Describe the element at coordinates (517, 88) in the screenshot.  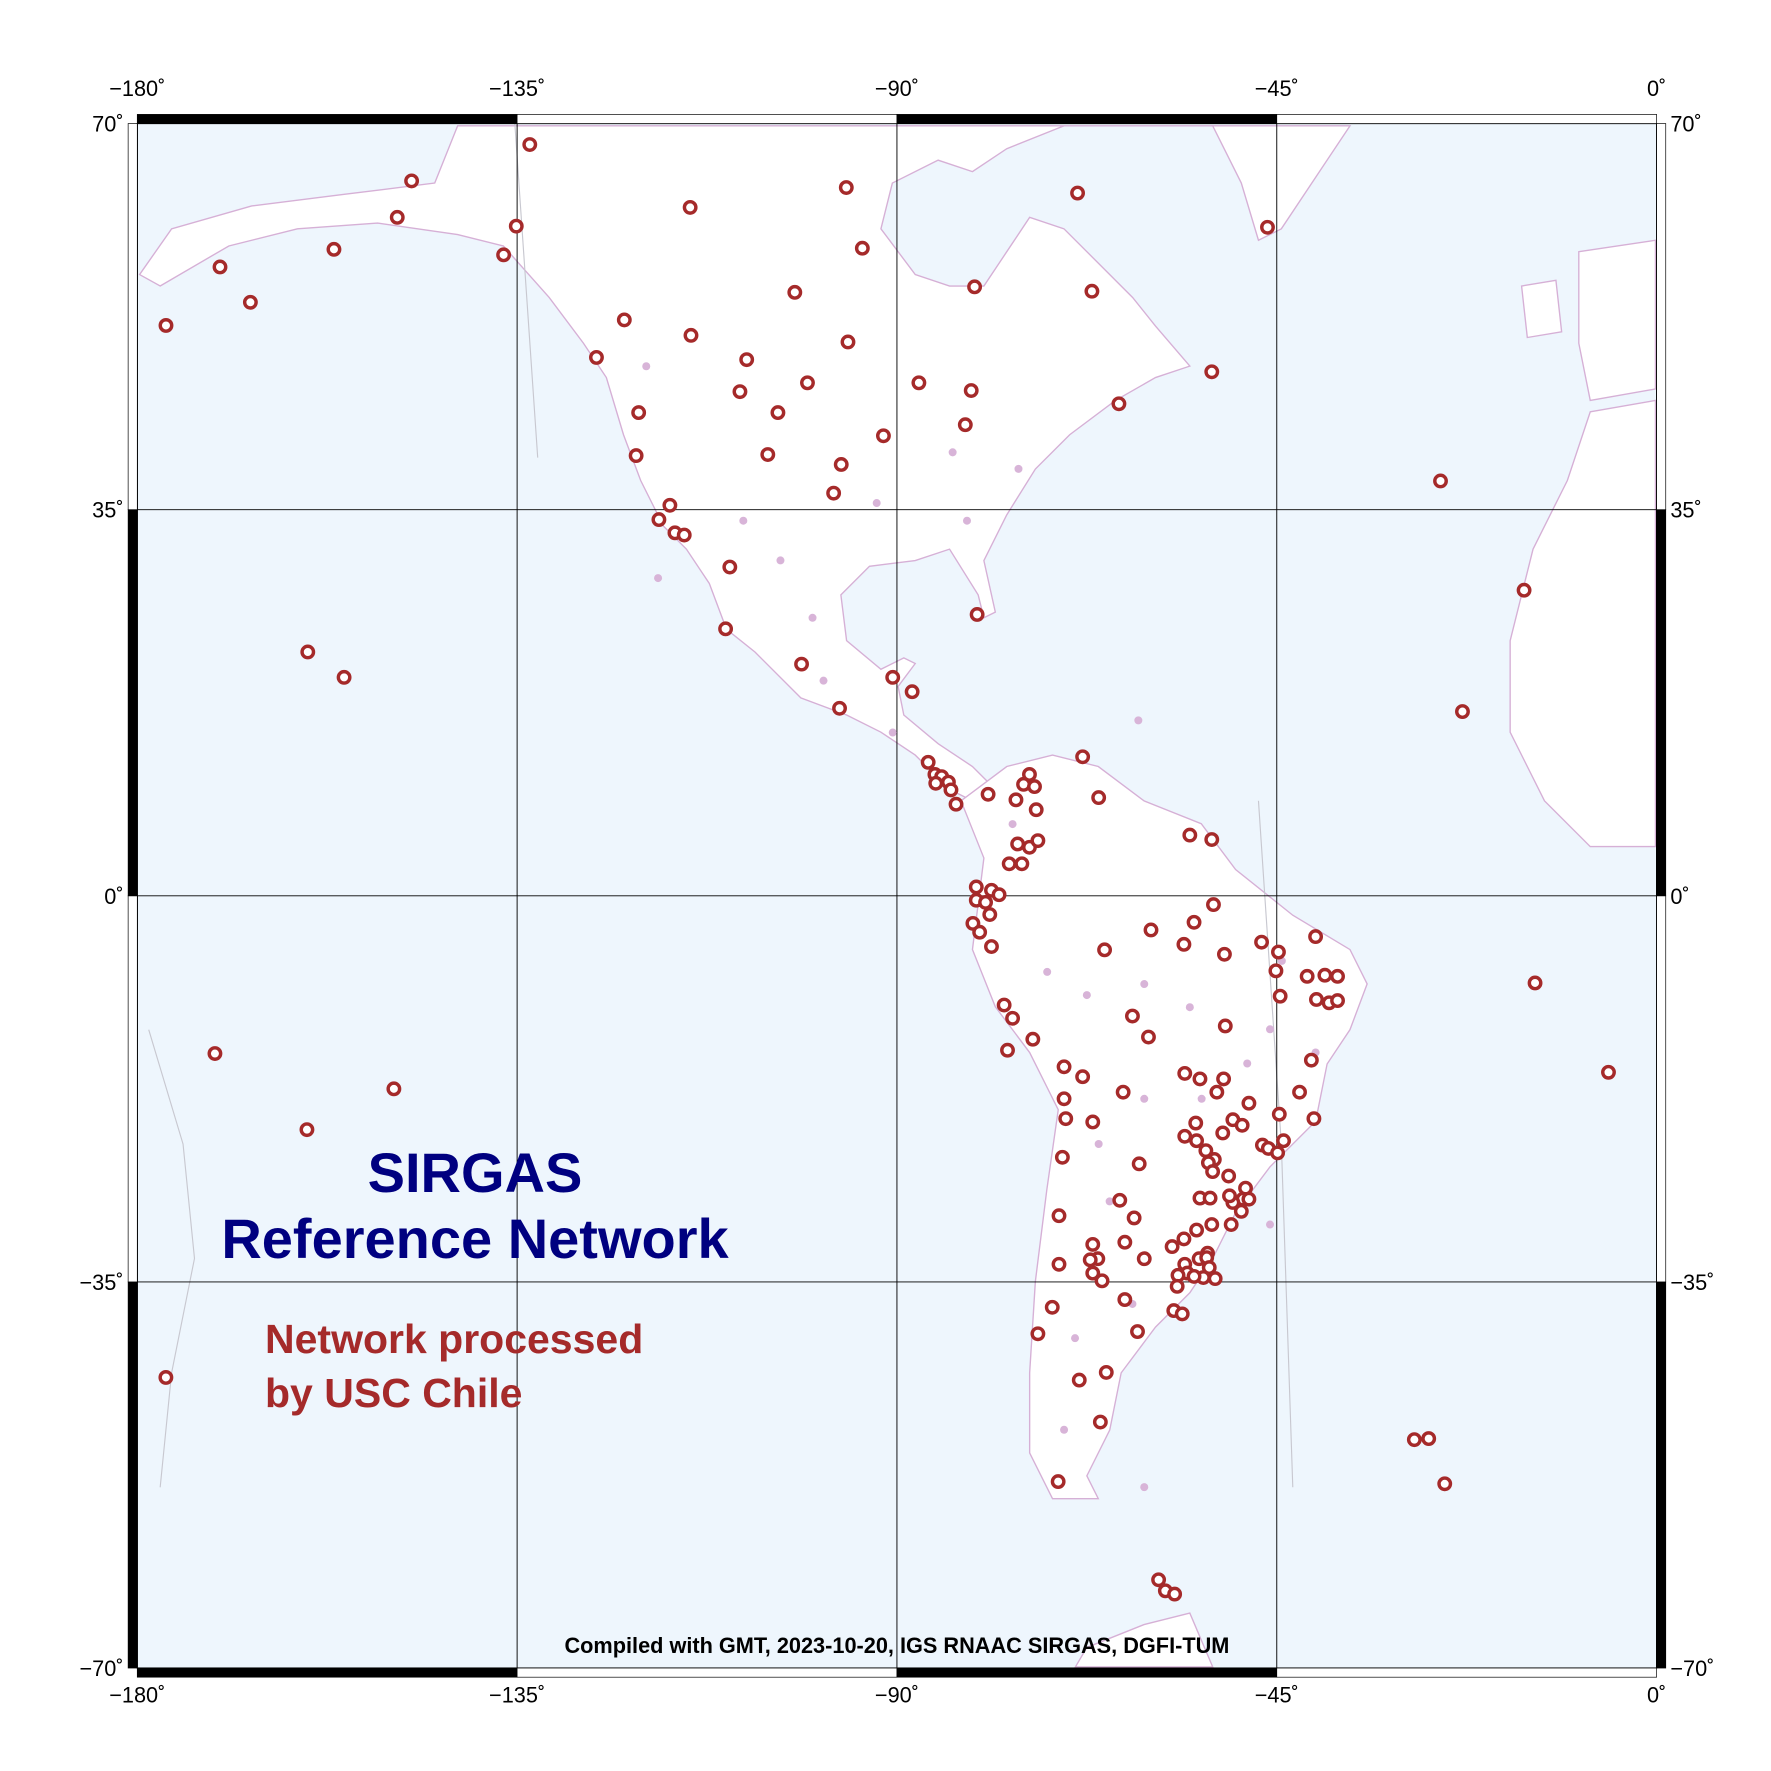
I see `x-tick-label: −135˚` at that location.